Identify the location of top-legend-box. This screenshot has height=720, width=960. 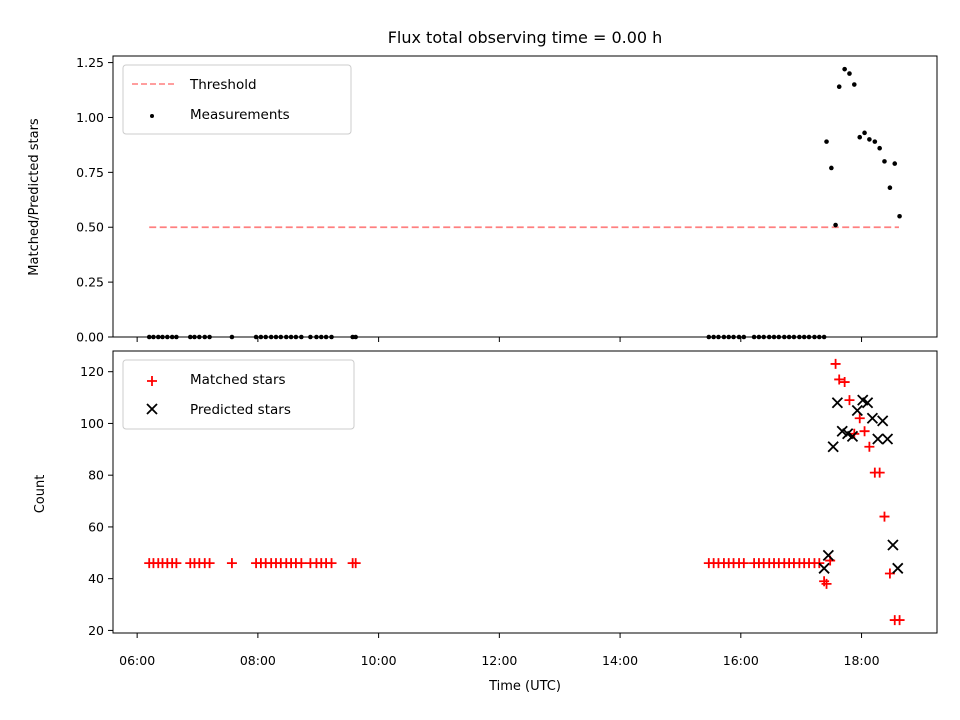
(237, 99).